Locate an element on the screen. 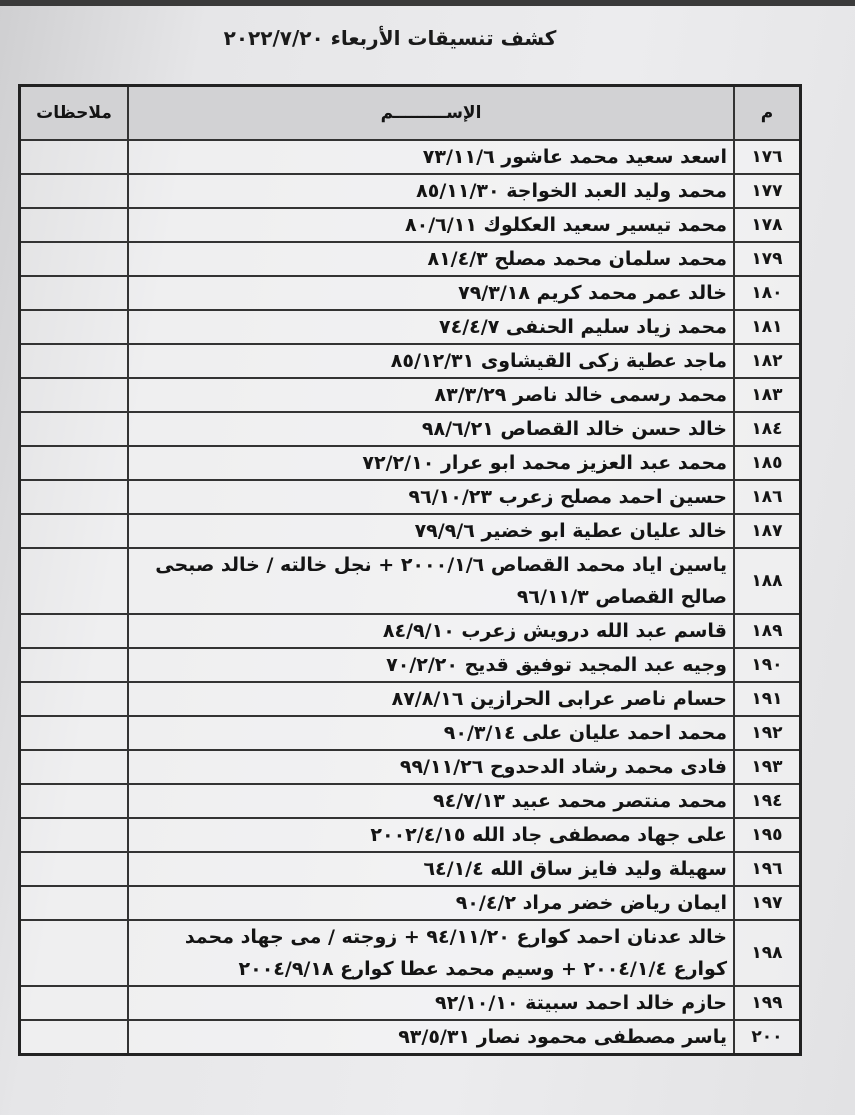 This screenshot has height=1115, width=855. table-row: ١٨٩ قاسم عبد الله درويش زعرب ٨٤/٩/١٠ is located at coordinates (410, 631).